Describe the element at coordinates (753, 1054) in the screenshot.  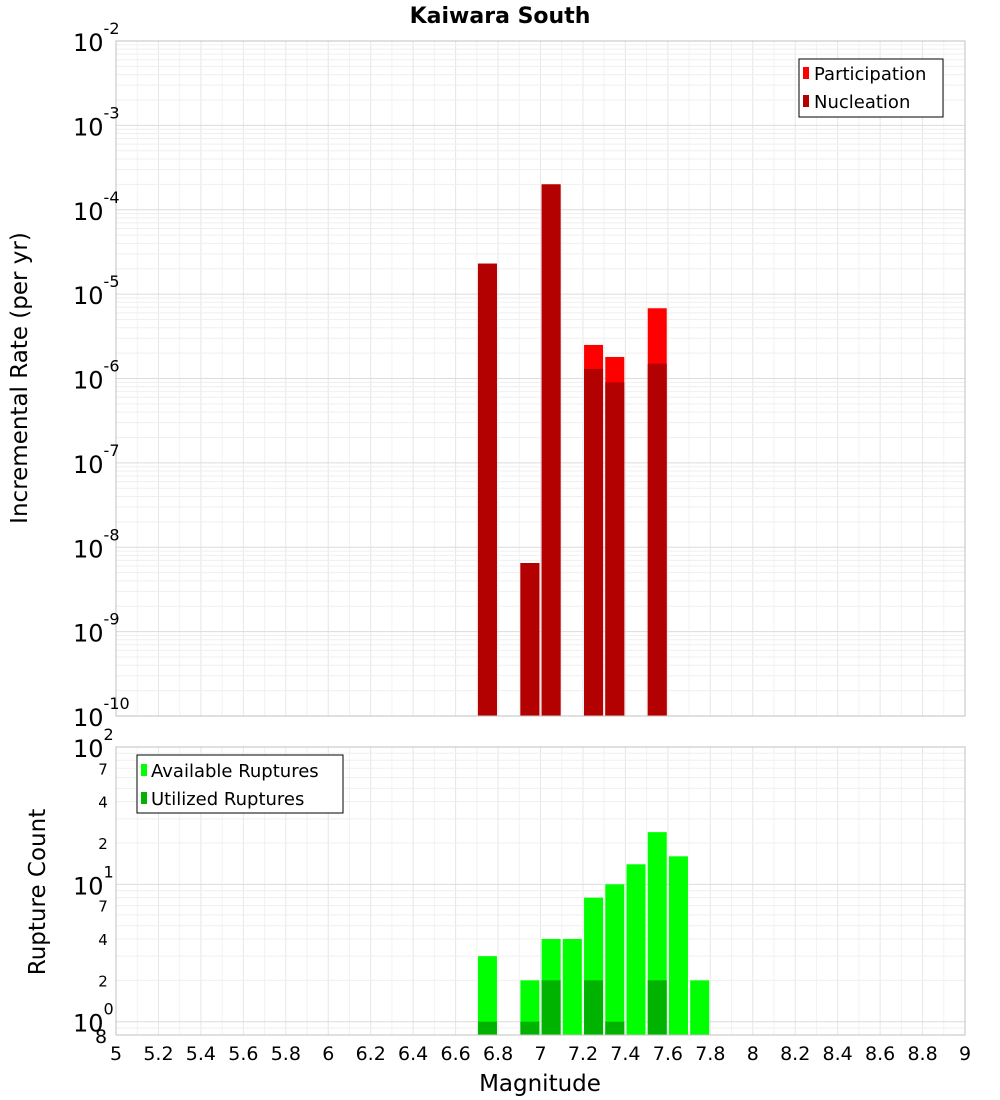
I see `x-tick-label: 8` at that location.